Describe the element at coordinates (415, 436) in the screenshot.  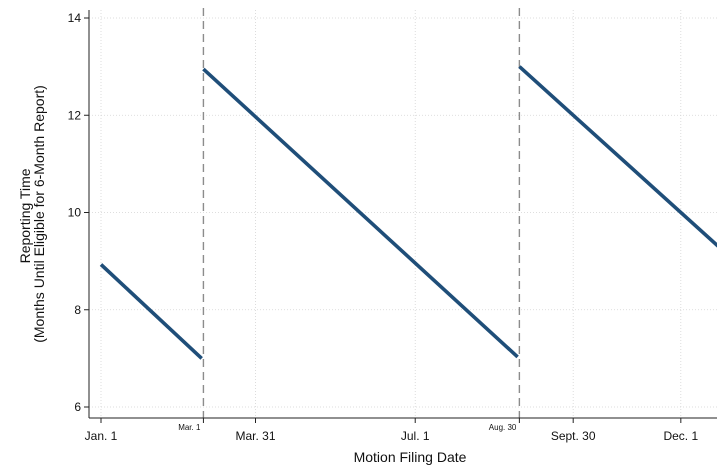
I see `x-tick-label: Jul. 1` at that location.